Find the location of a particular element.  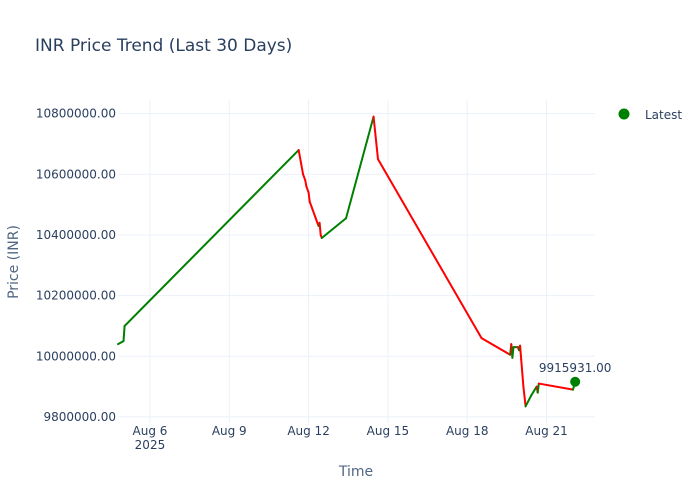

x-tick-label: Aug 9 is located at coordinates (229, 431).